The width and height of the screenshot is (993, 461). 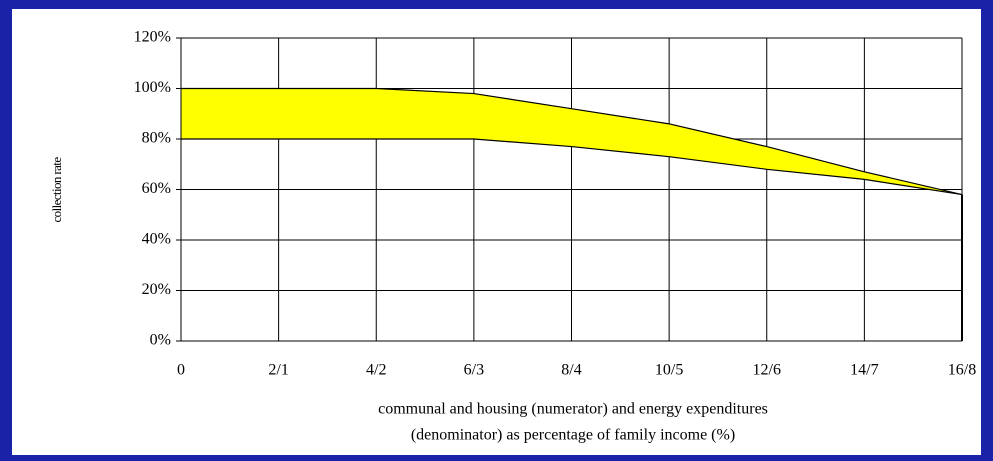 I want to click on y-tick-label: 100%, so click(x=152, y=87).